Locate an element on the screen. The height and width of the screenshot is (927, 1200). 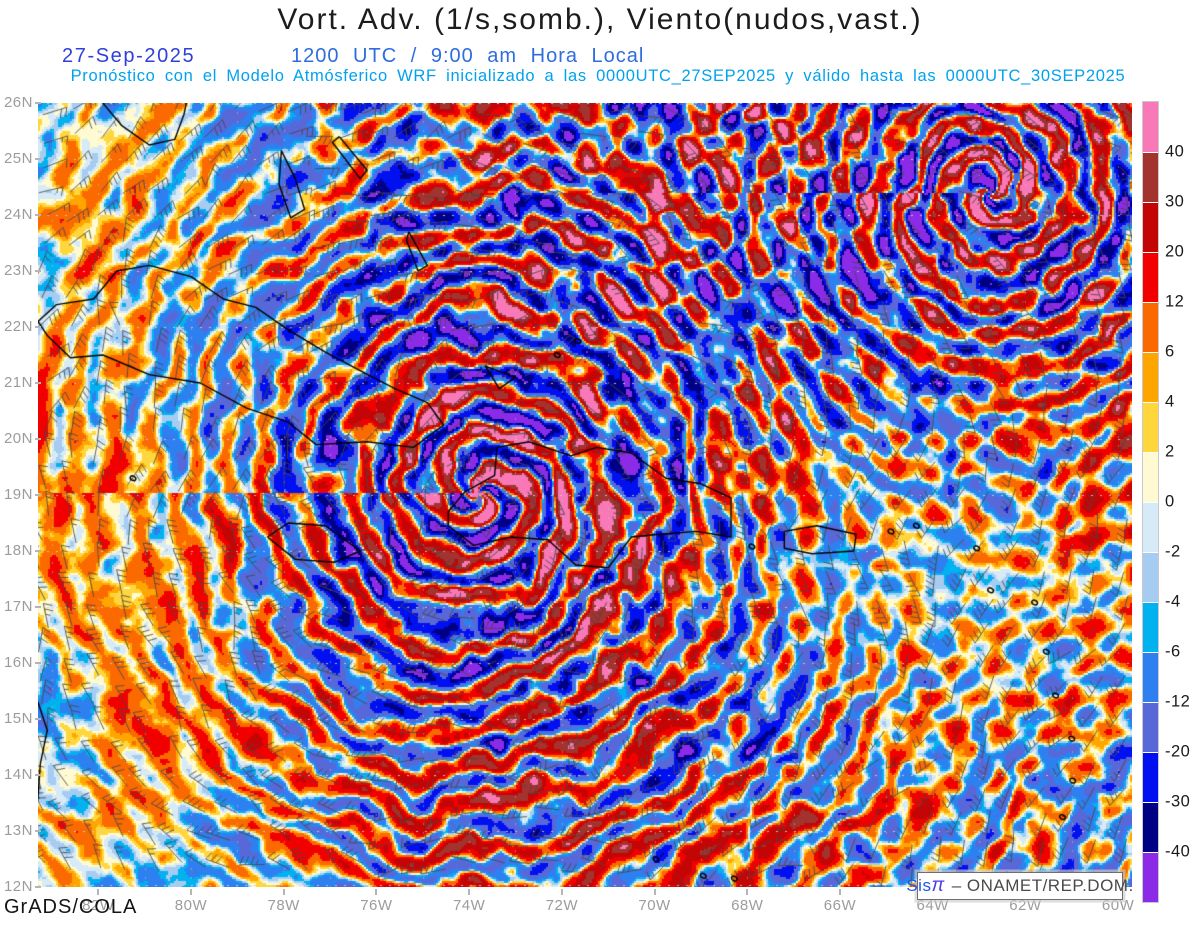
y-axis-label: 24N is located at coordinates (18, 214).